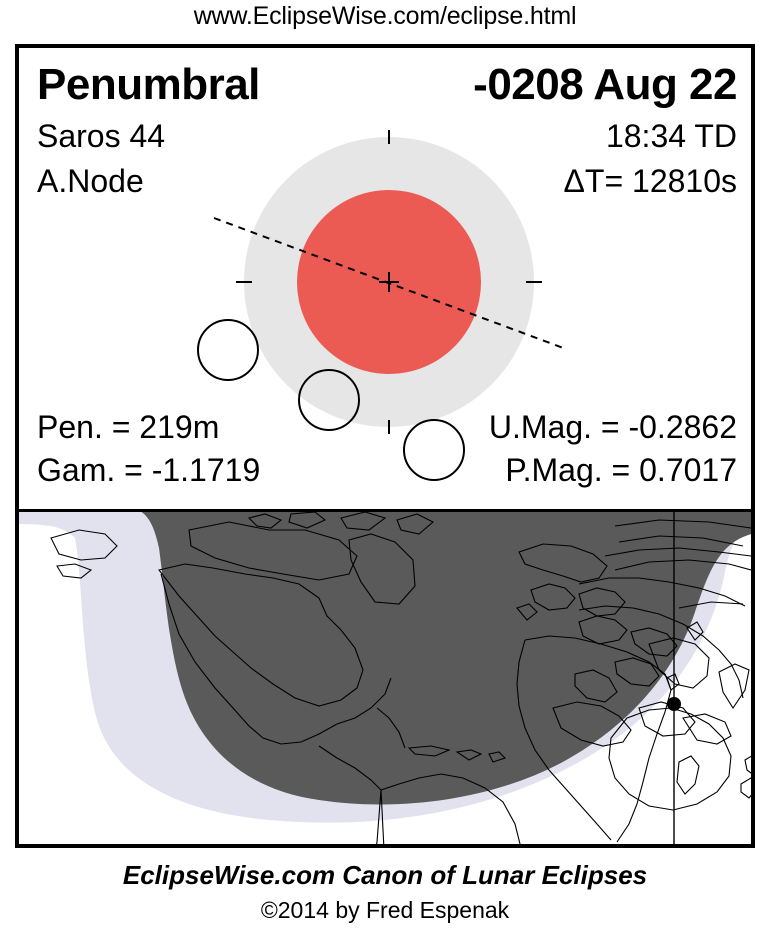 Image resolution: width=770 pixels, height=940 pixels. Describe the element at coordinates (148, 84) in the screenshot. I see `eclipse-type-label: Penumbral` at that location.